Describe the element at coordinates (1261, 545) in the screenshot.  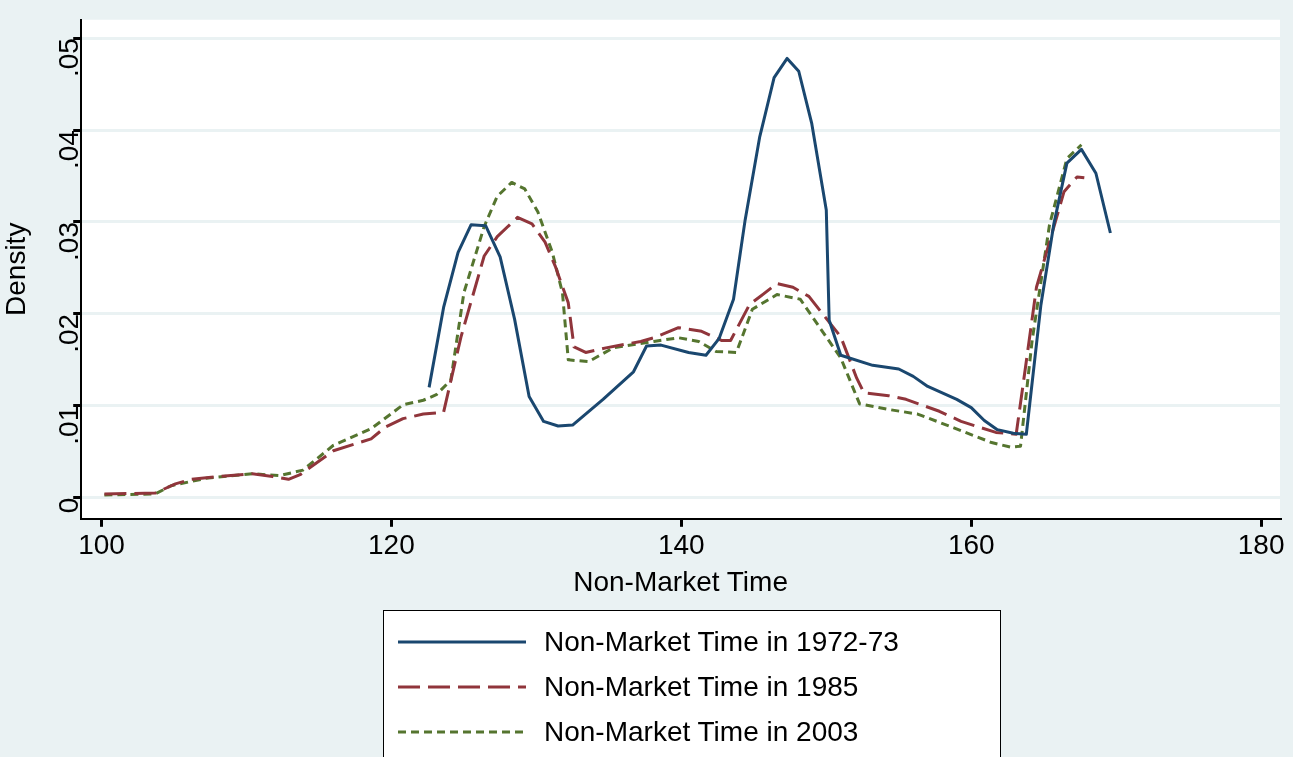
I see `x-tick-label: 180` at that location.